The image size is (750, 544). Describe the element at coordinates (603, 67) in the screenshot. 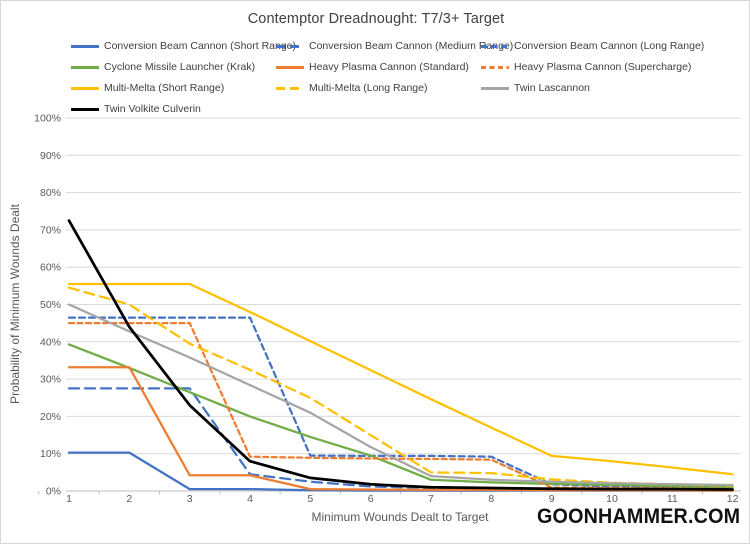

I see `legend-label: Heavy Plasma Cannon (Supercharge)` at that location.